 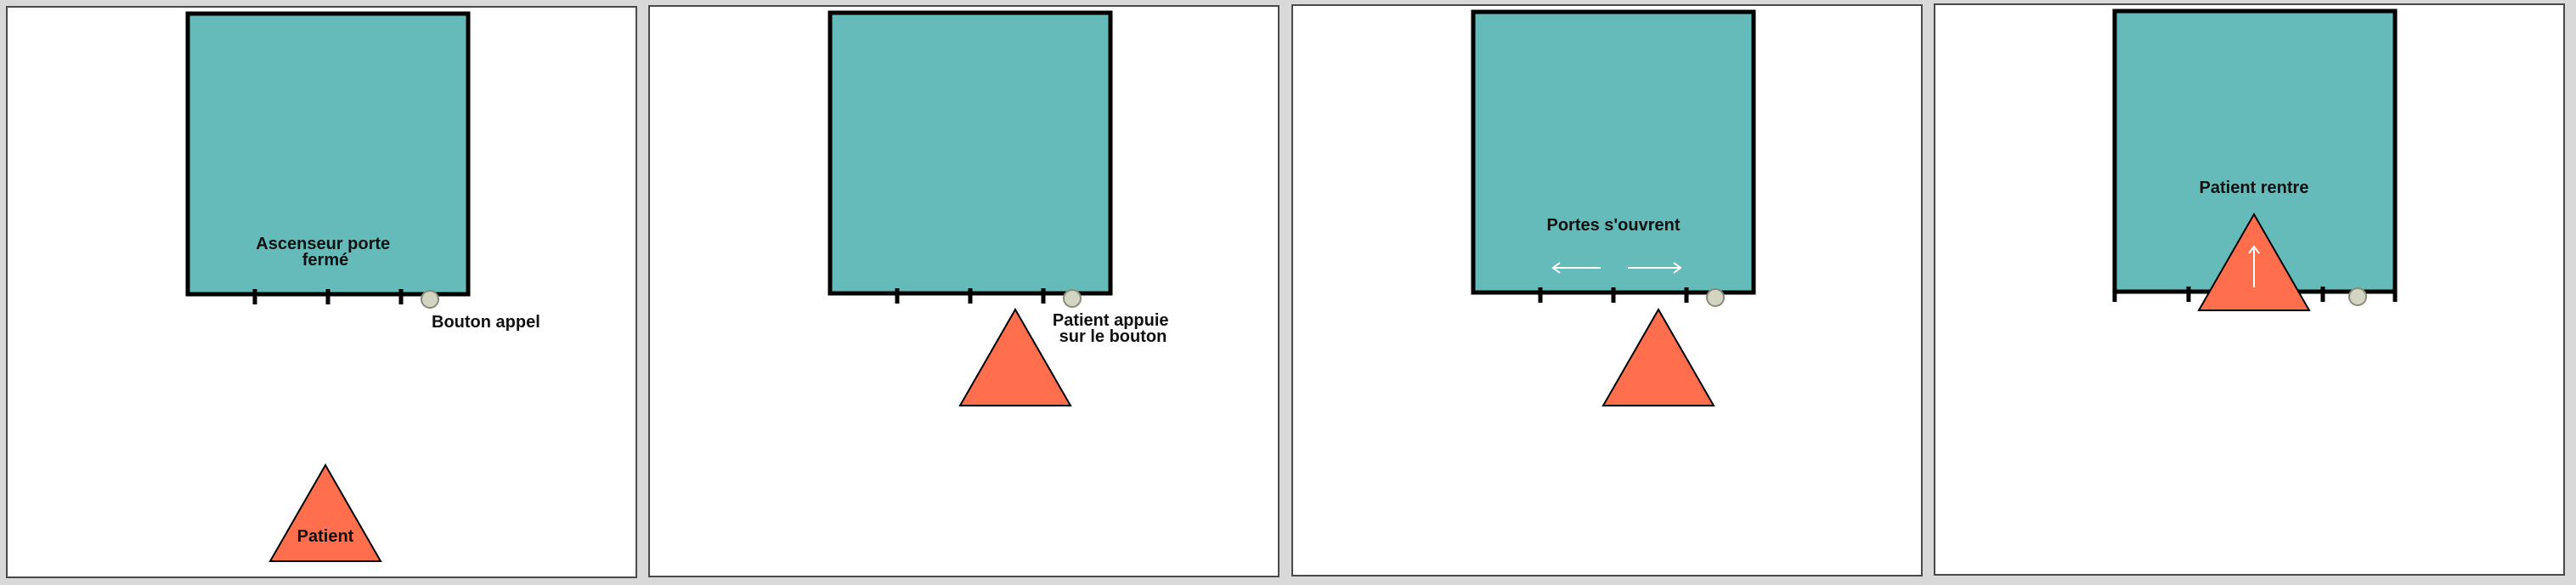 I want to click on label-call-button: Patient appuie sur le bouton, so click(x=1113, y=328).